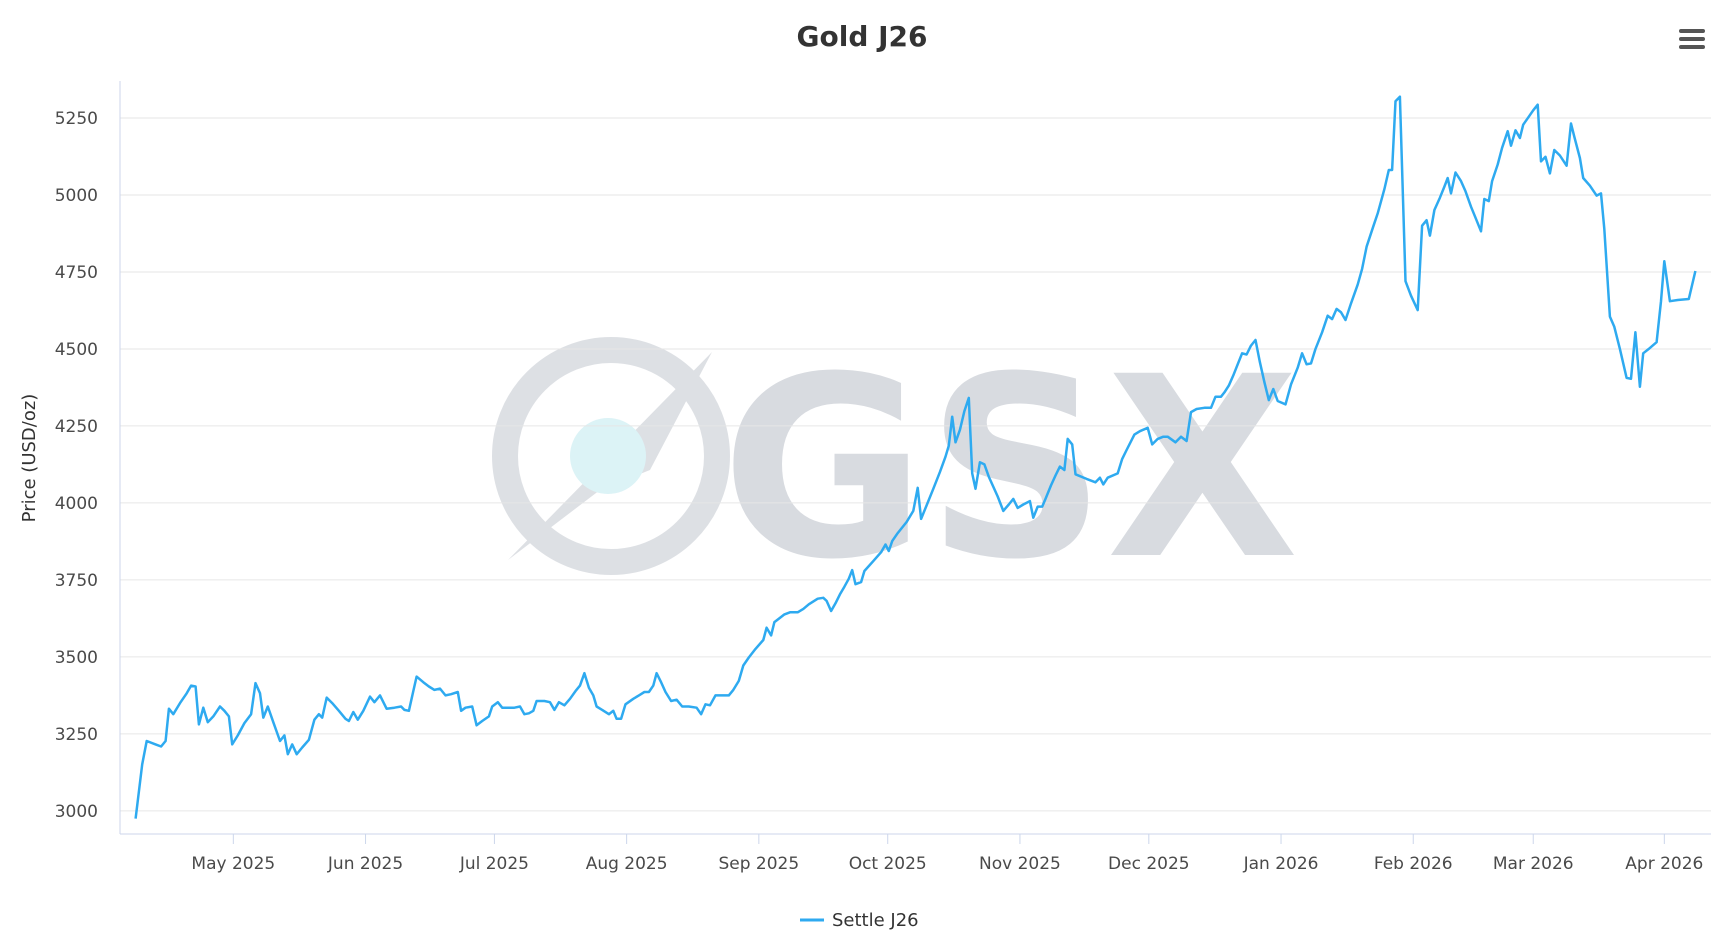 The image size is (1729, 946). Describe the element at coordinates (1281, 864) in the screenshot. I see `x-tick-label: Jan 2026` at that location.